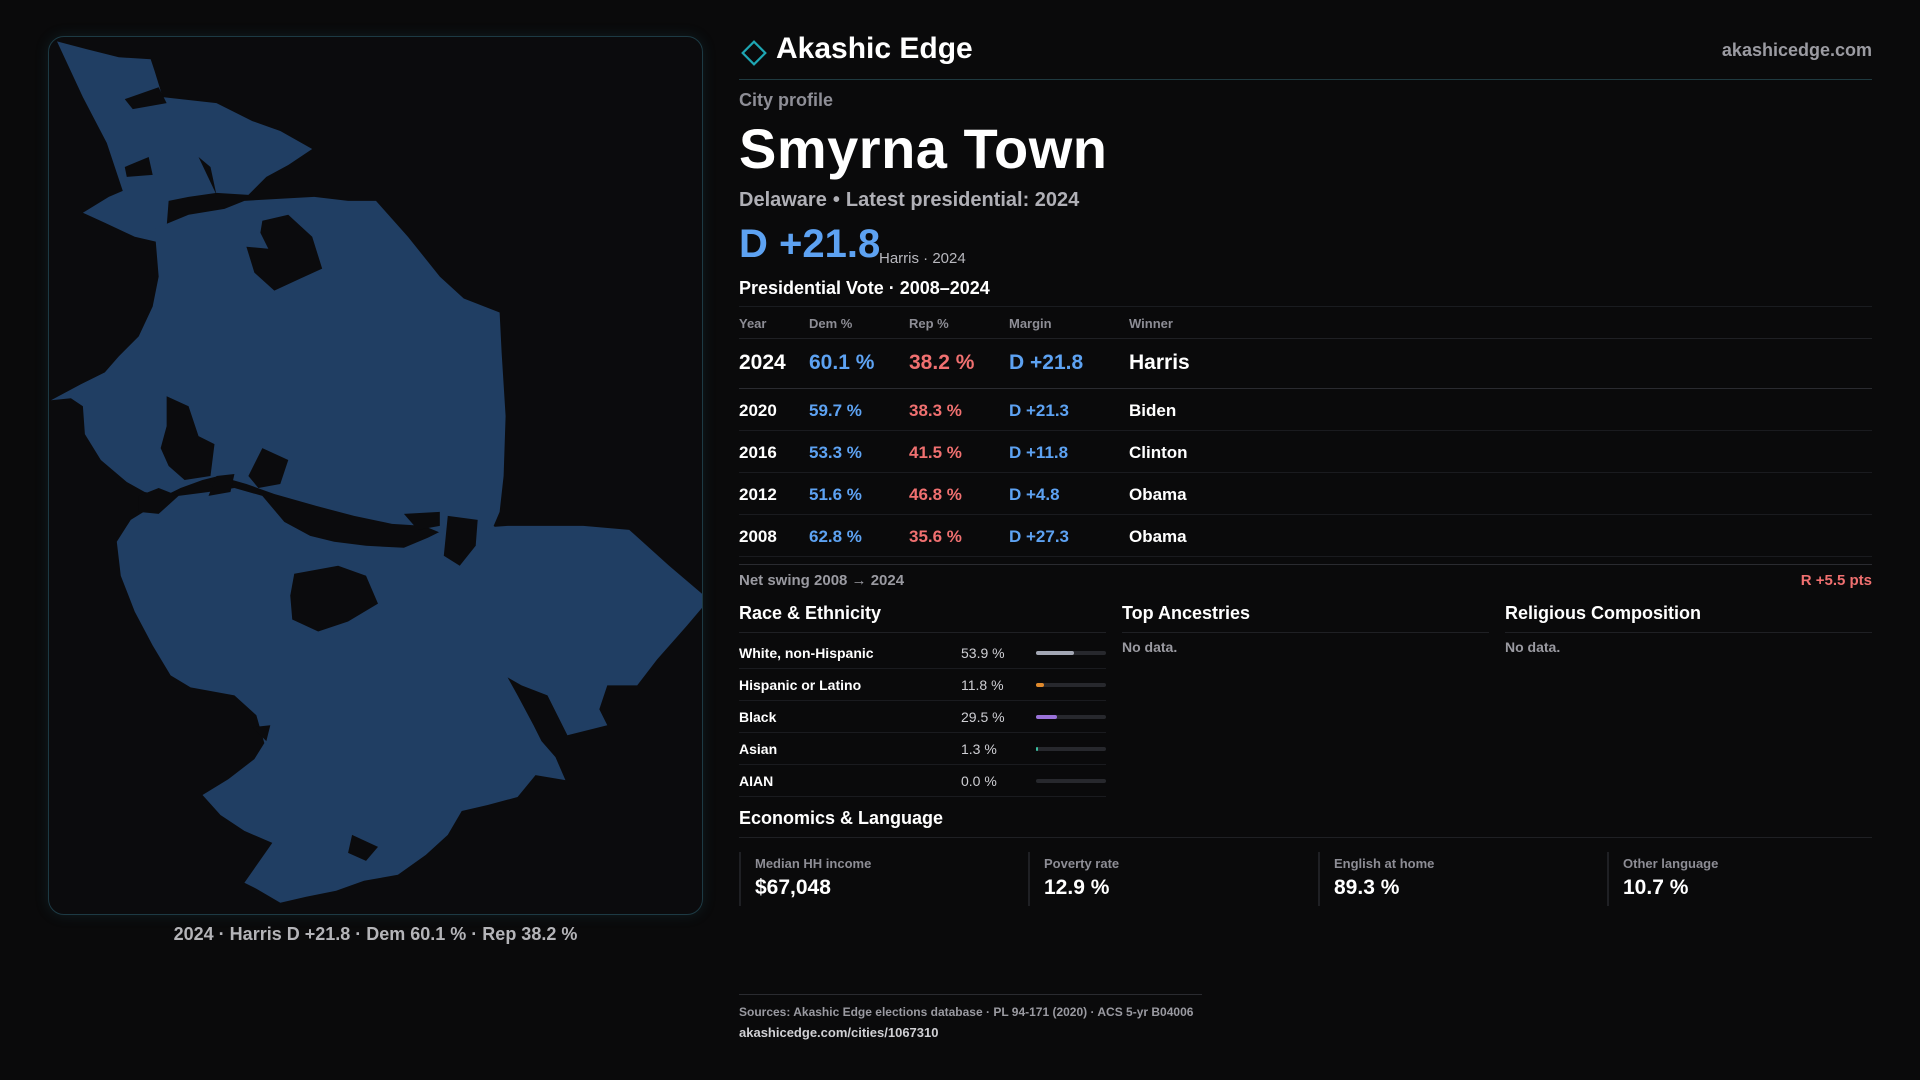 The height and width of the screenshot is (1080, 1920). Describe the element at coordinates (1077, 887) in the screenshot. I see `stat-value: 12.9 %` at that location.